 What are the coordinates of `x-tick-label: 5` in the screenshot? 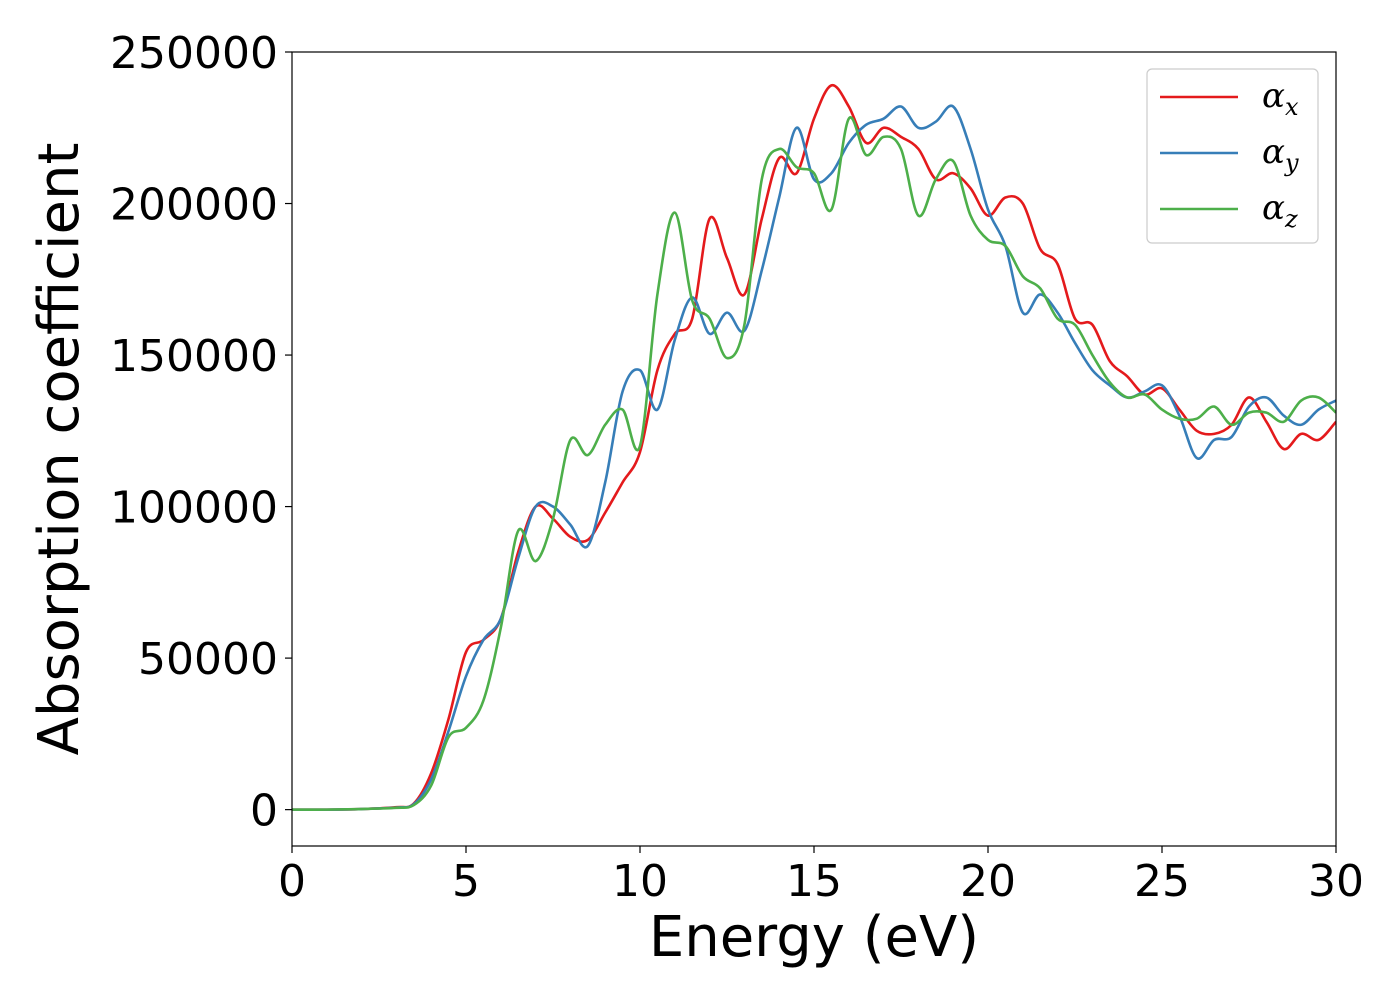 It's located at (466, 881).